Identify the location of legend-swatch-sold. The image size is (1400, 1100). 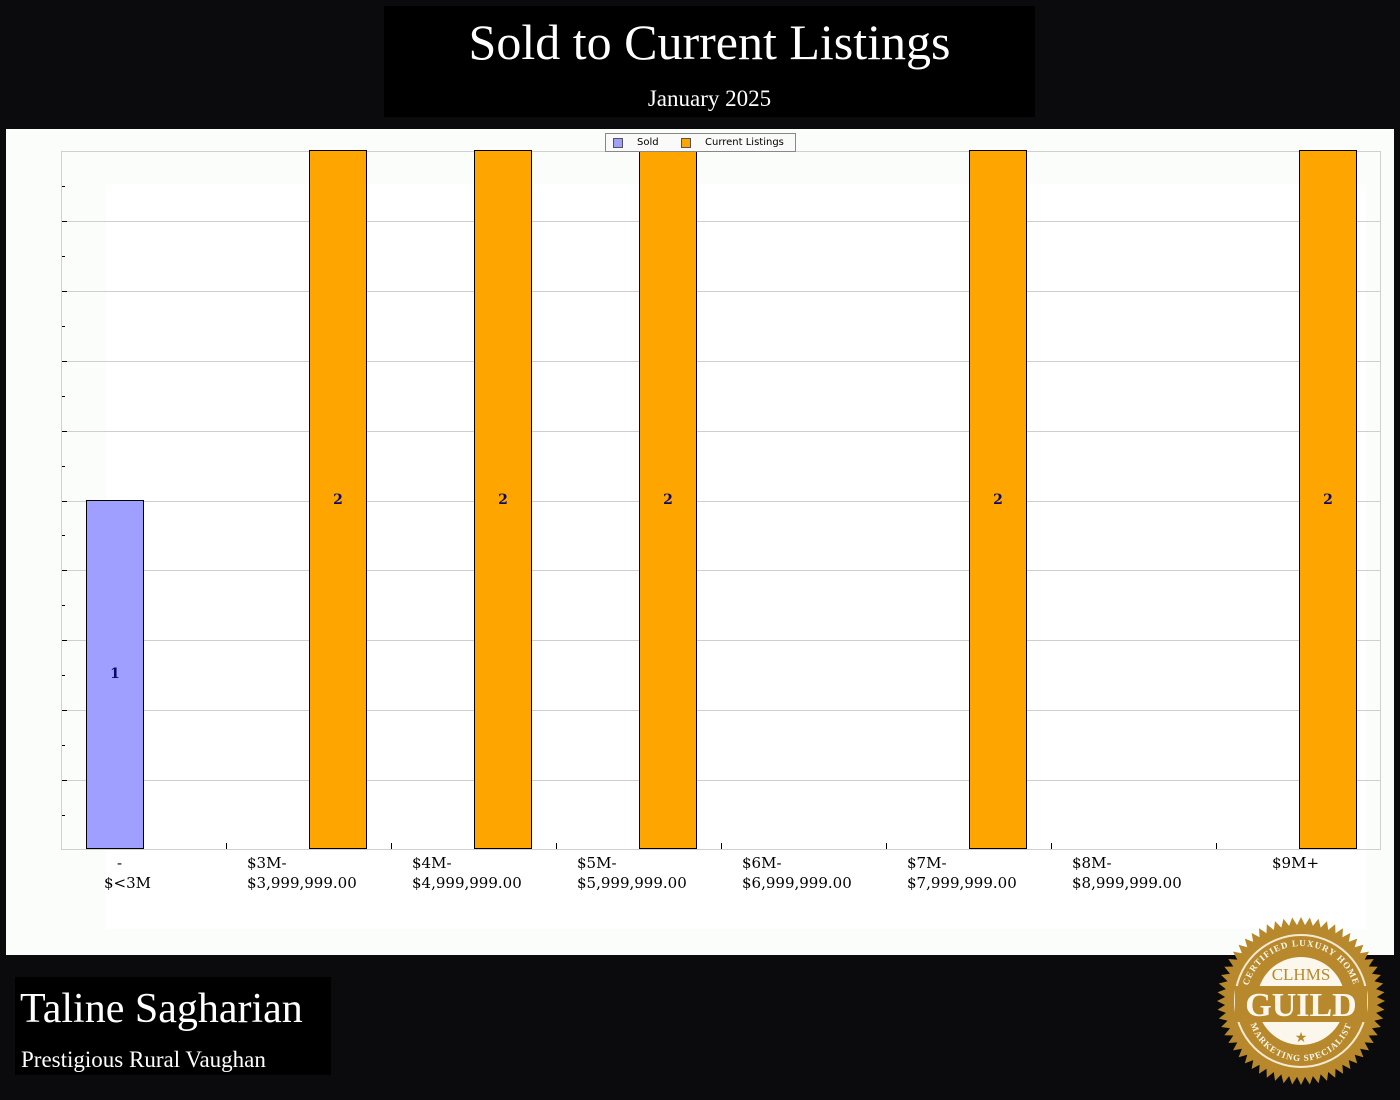
(618, 142).